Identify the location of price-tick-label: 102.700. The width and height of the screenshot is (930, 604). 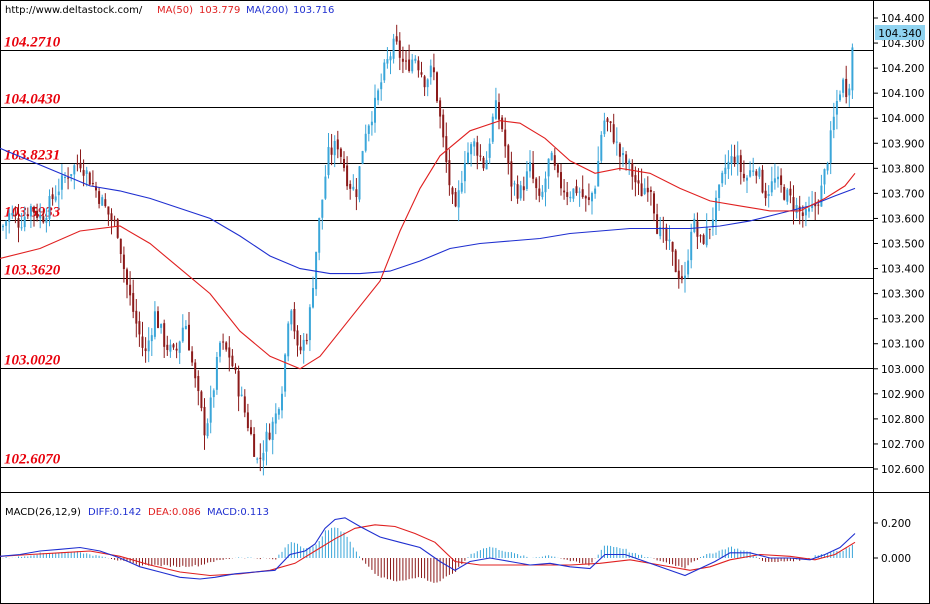
(902, 445).